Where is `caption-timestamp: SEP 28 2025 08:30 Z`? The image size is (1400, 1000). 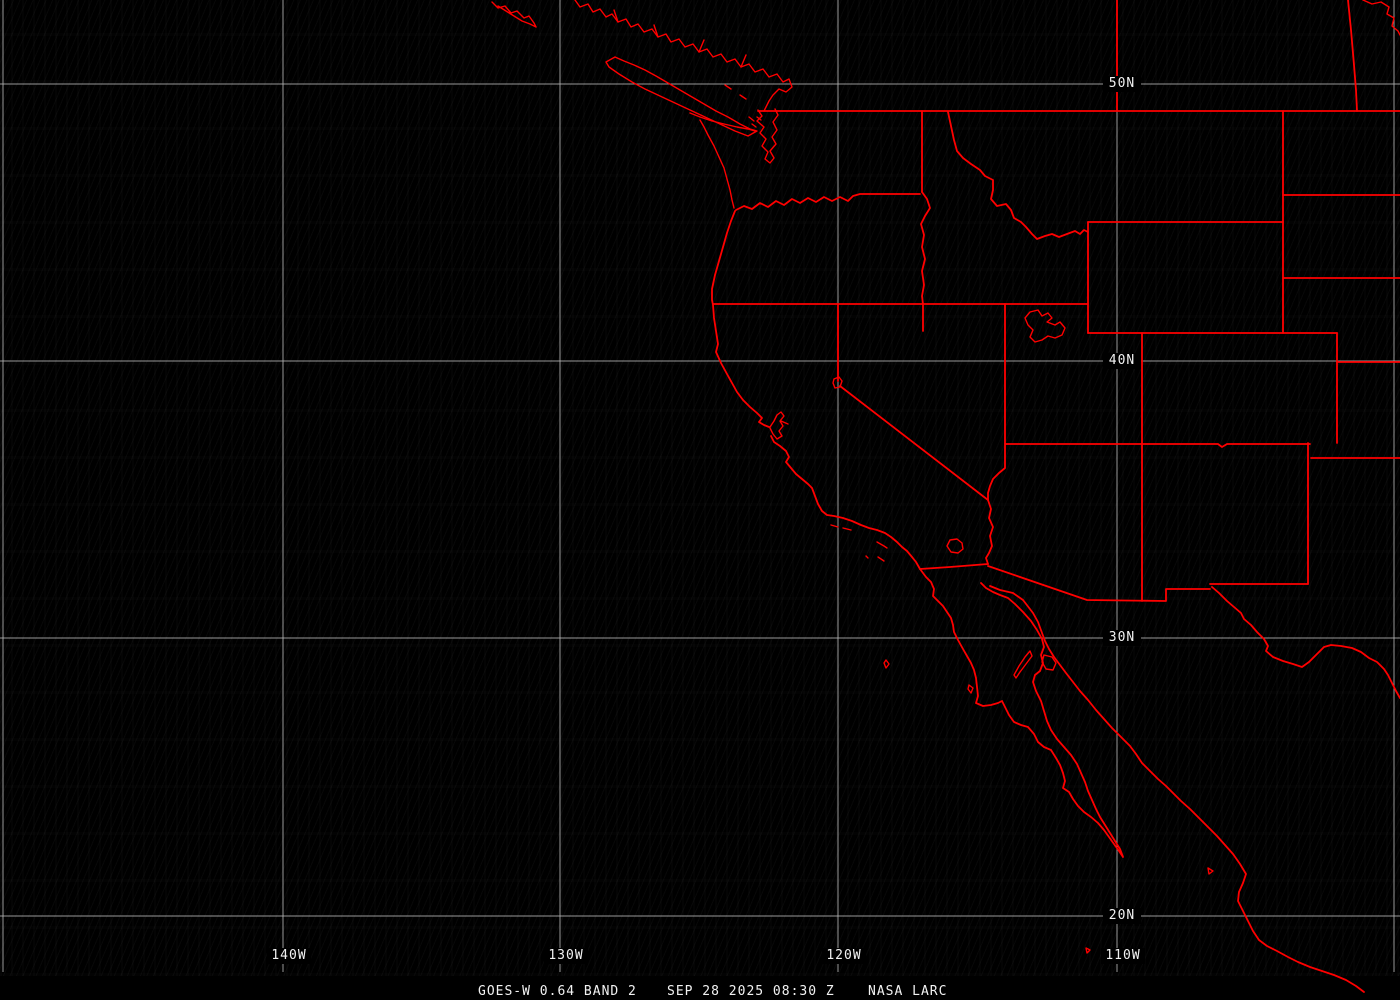 caption-timestamp: SEP 28 2025 08:30 Z is located at coordinates (751, 991).